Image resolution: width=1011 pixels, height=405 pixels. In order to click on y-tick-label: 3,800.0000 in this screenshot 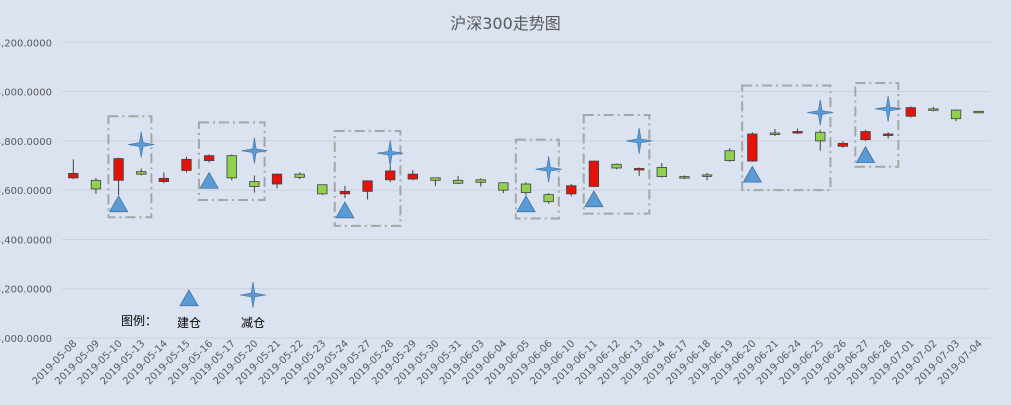, I will do `click(26, 142)`.